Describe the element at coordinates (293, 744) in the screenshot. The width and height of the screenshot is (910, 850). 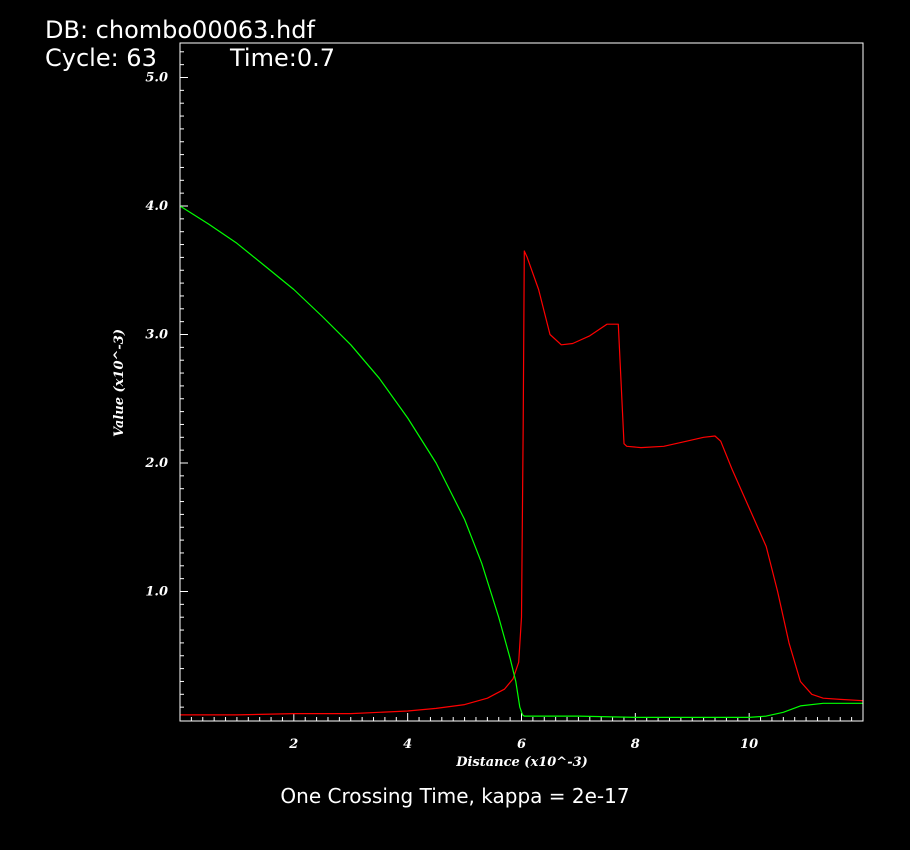
I see `x-tick-label: 2` at that location.